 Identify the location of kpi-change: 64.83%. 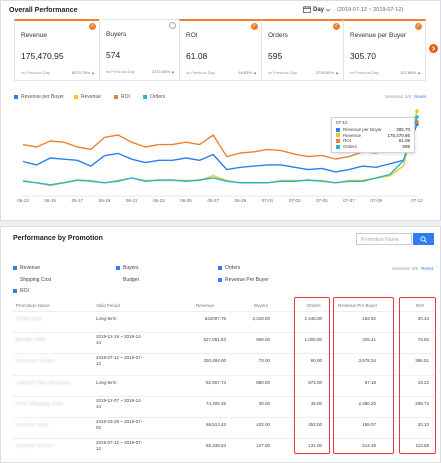
(247, 72).